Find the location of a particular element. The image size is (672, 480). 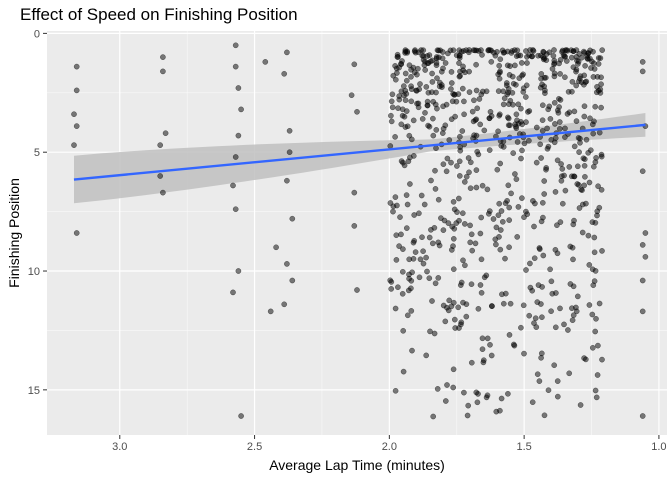

x-tick-label: 3.0 is located at coordinates (119, 447).